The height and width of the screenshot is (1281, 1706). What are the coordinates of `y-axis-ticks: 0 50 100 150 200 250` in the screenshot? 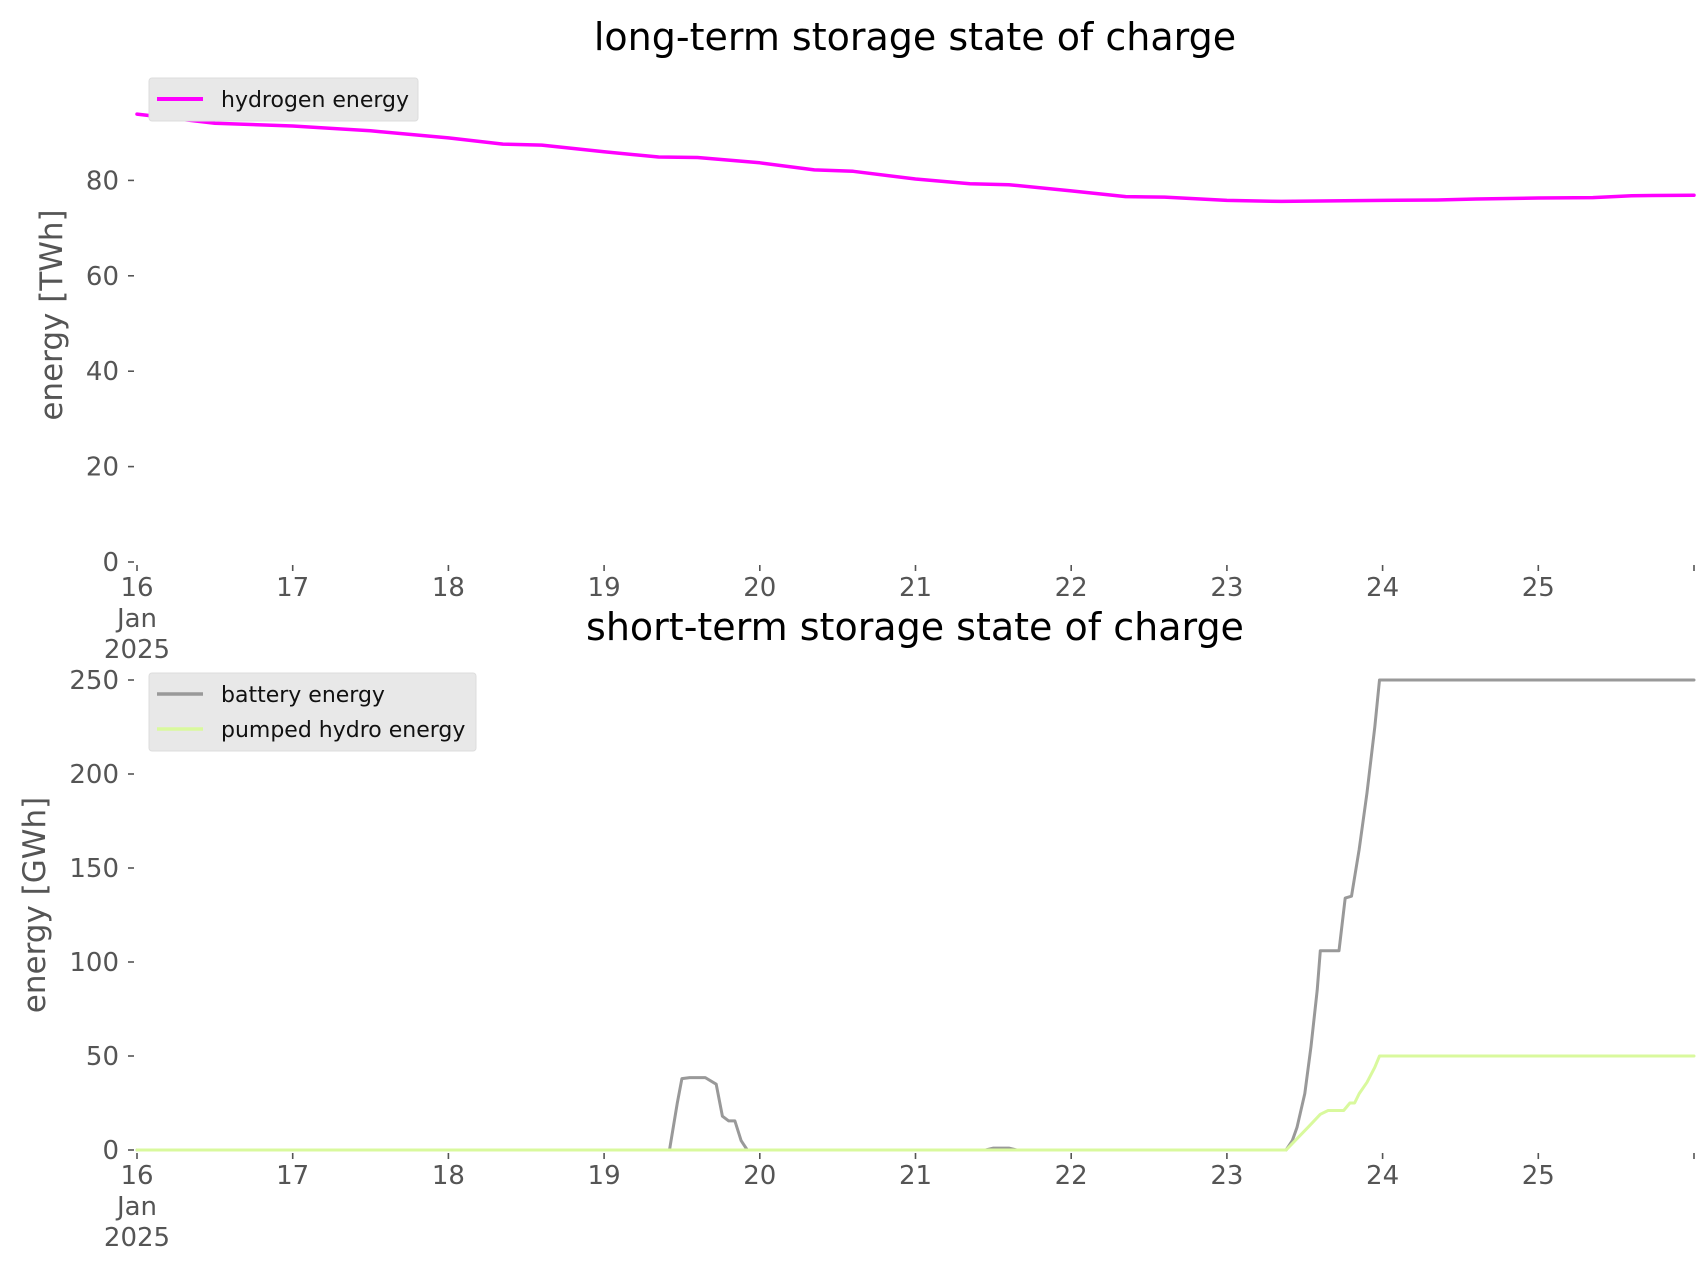 It's located at (101, 916).